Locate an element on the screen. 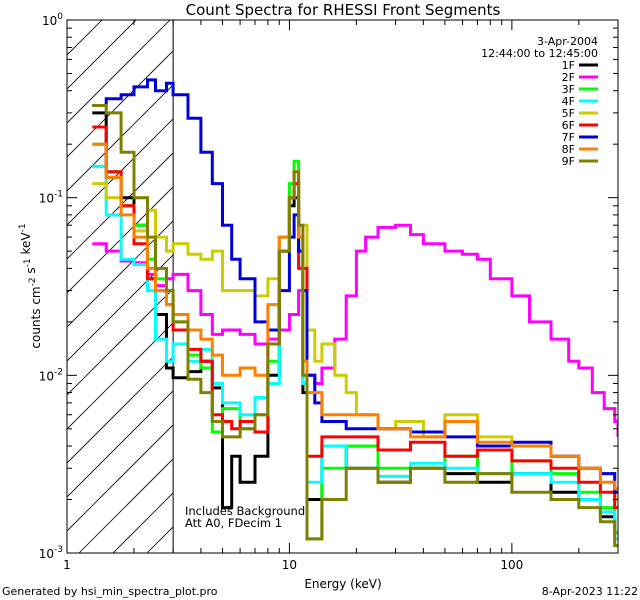  shaded-region is located at coordinates (120, 286).